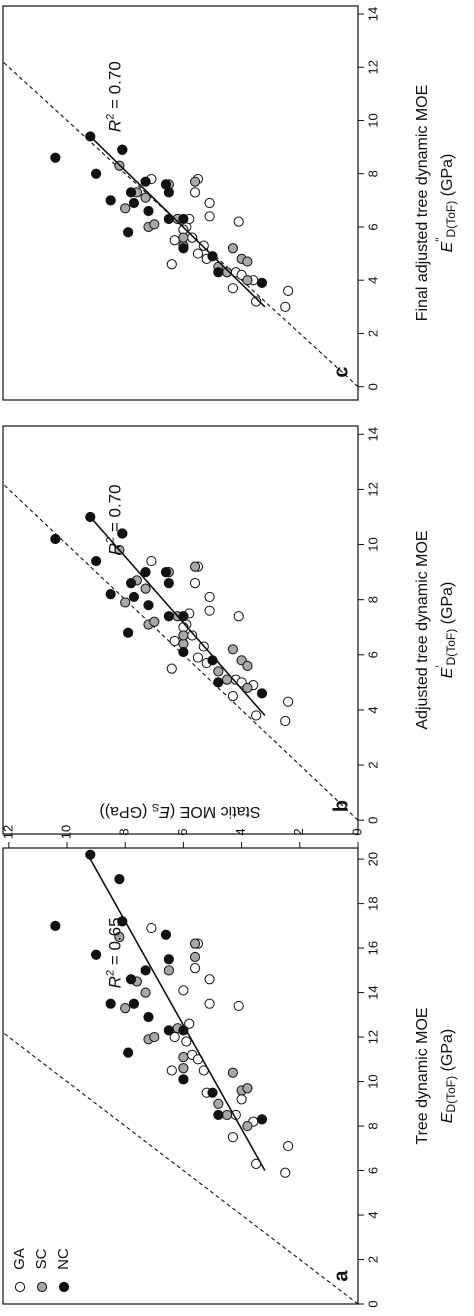  What do you see at coordinates (298, 831) in the screenshot?
I see `y-tick-label: 2` at bounding box center [298, 831].